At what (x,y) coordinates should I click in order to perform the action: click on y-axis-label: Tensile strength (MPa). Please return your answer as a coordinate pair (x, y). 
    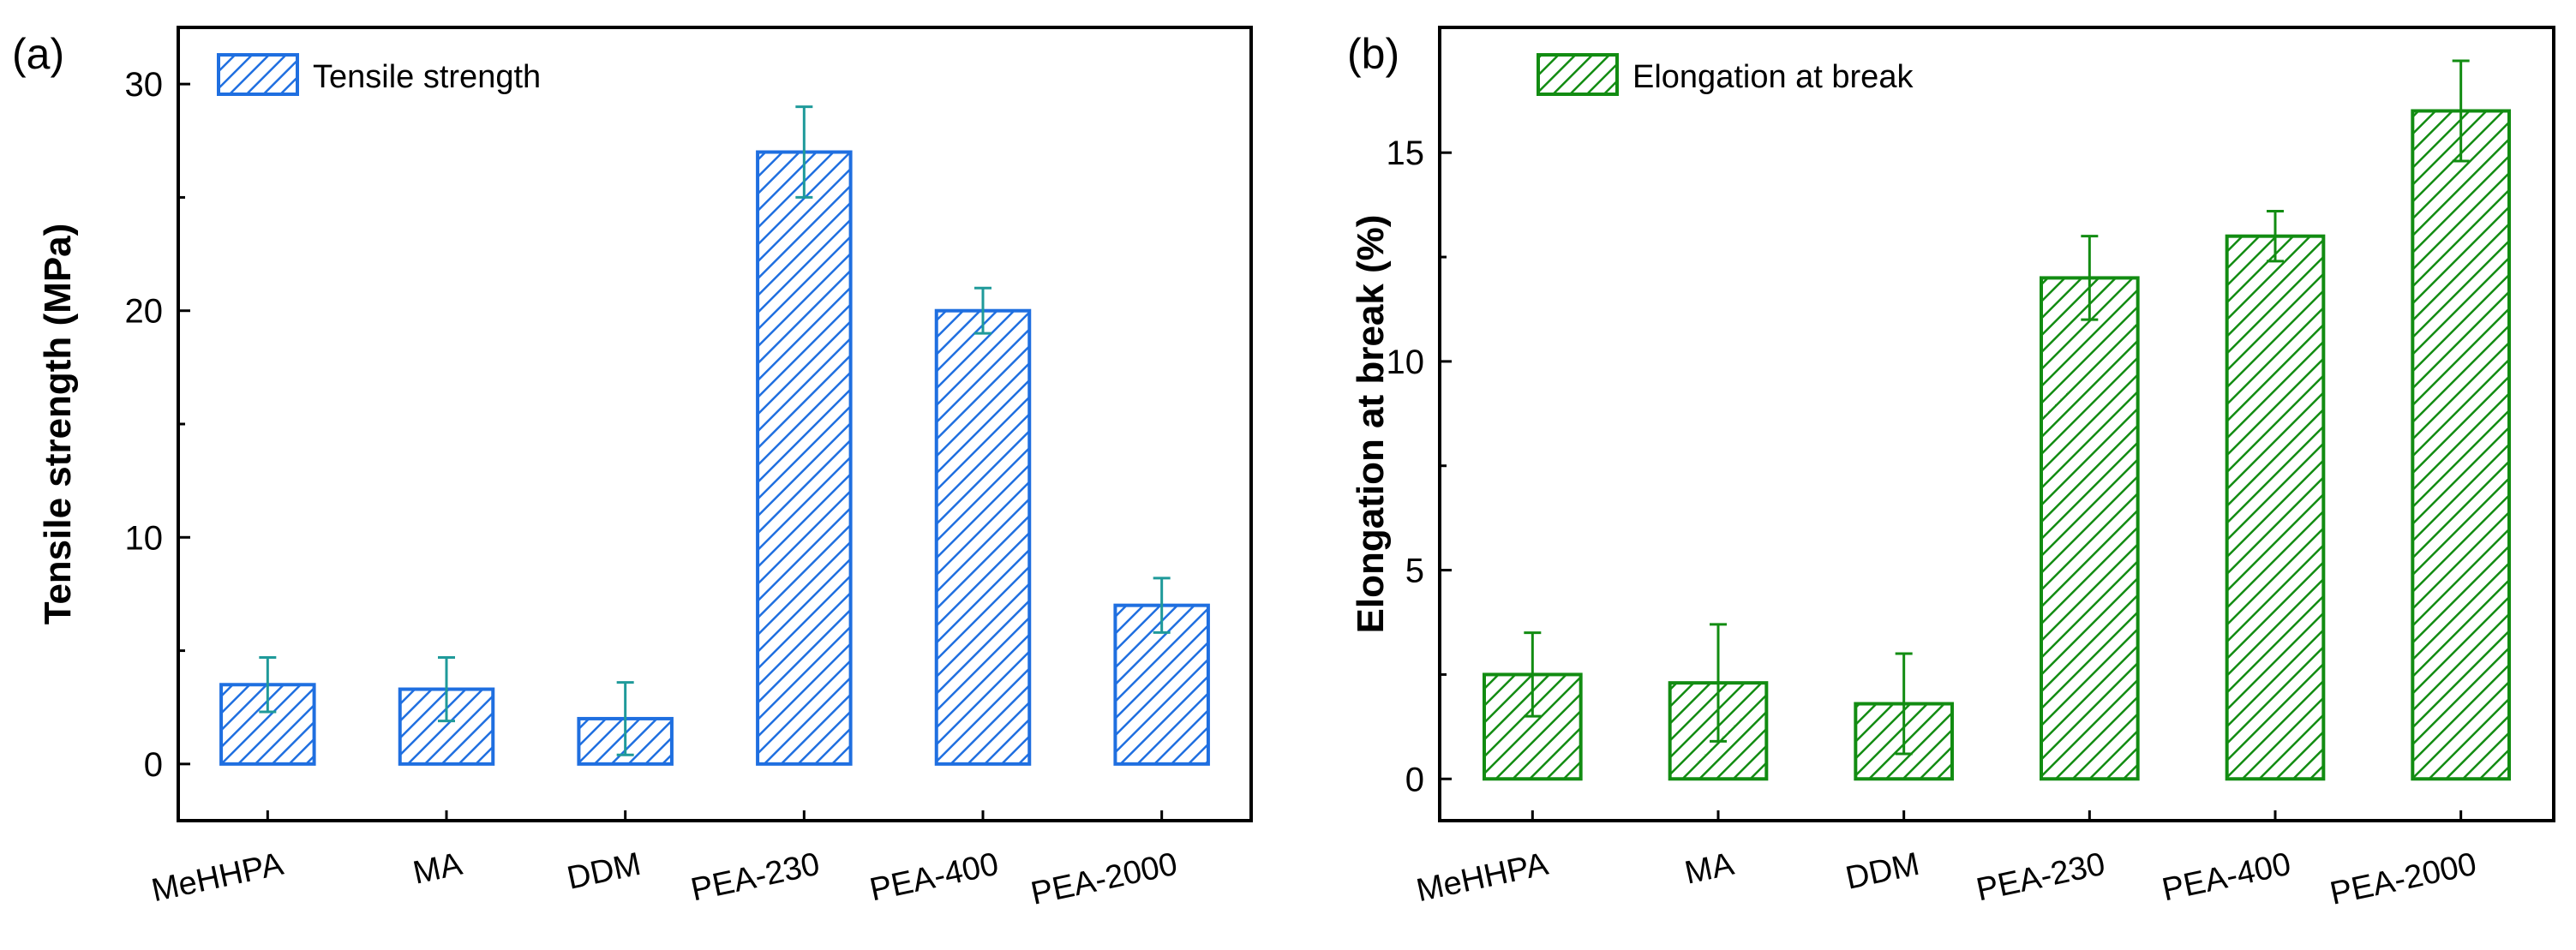
    Looking at the image, I should click on (58, 425).